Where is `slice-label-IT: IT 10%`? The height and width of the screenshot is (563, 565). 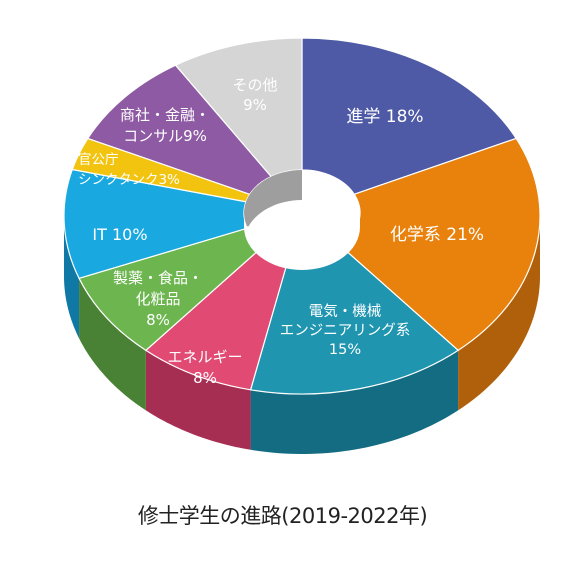 slice-label-IT: IT 10% is located at coordinates (119, 234).